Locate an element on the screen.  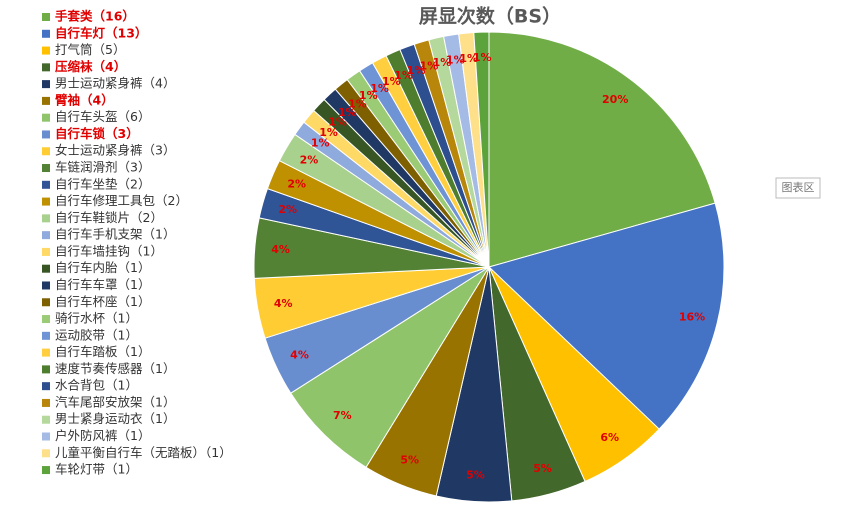
legend-label: 手套类（16） is located at coordinates (95, 16).